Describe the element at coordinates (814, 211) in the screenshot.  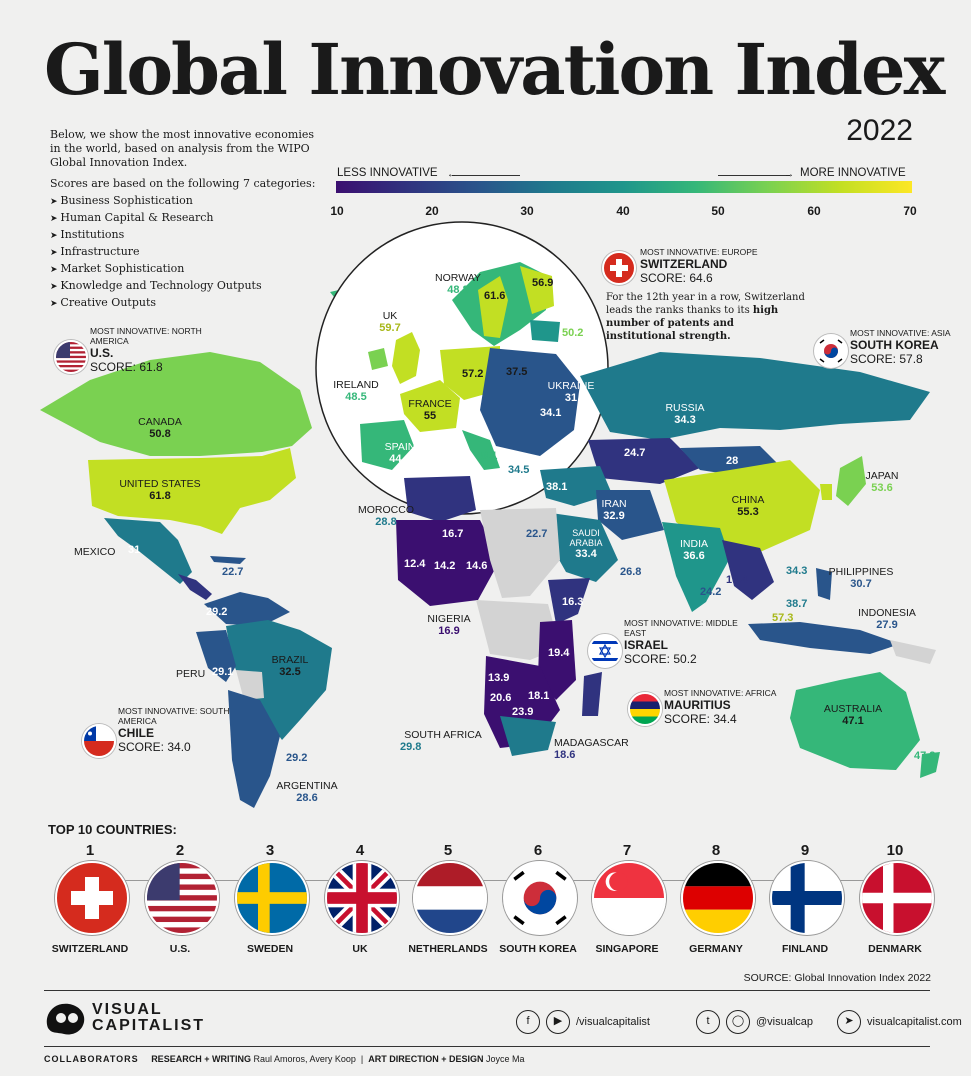
I see `legend-tick: 60` at that location.